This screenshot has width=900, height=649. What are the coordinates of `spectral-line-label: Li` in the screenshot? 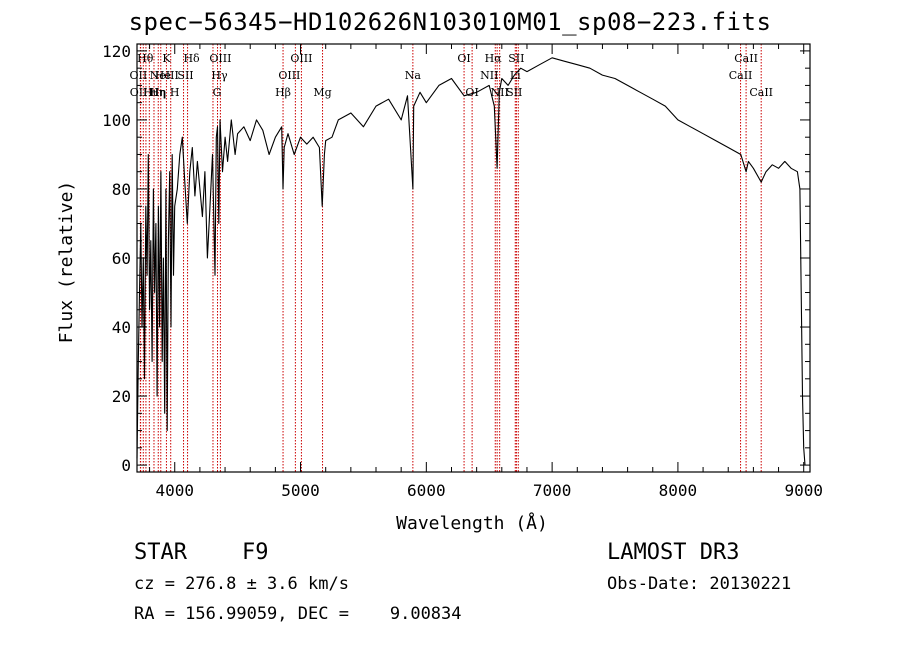 It's located at (515, 75).